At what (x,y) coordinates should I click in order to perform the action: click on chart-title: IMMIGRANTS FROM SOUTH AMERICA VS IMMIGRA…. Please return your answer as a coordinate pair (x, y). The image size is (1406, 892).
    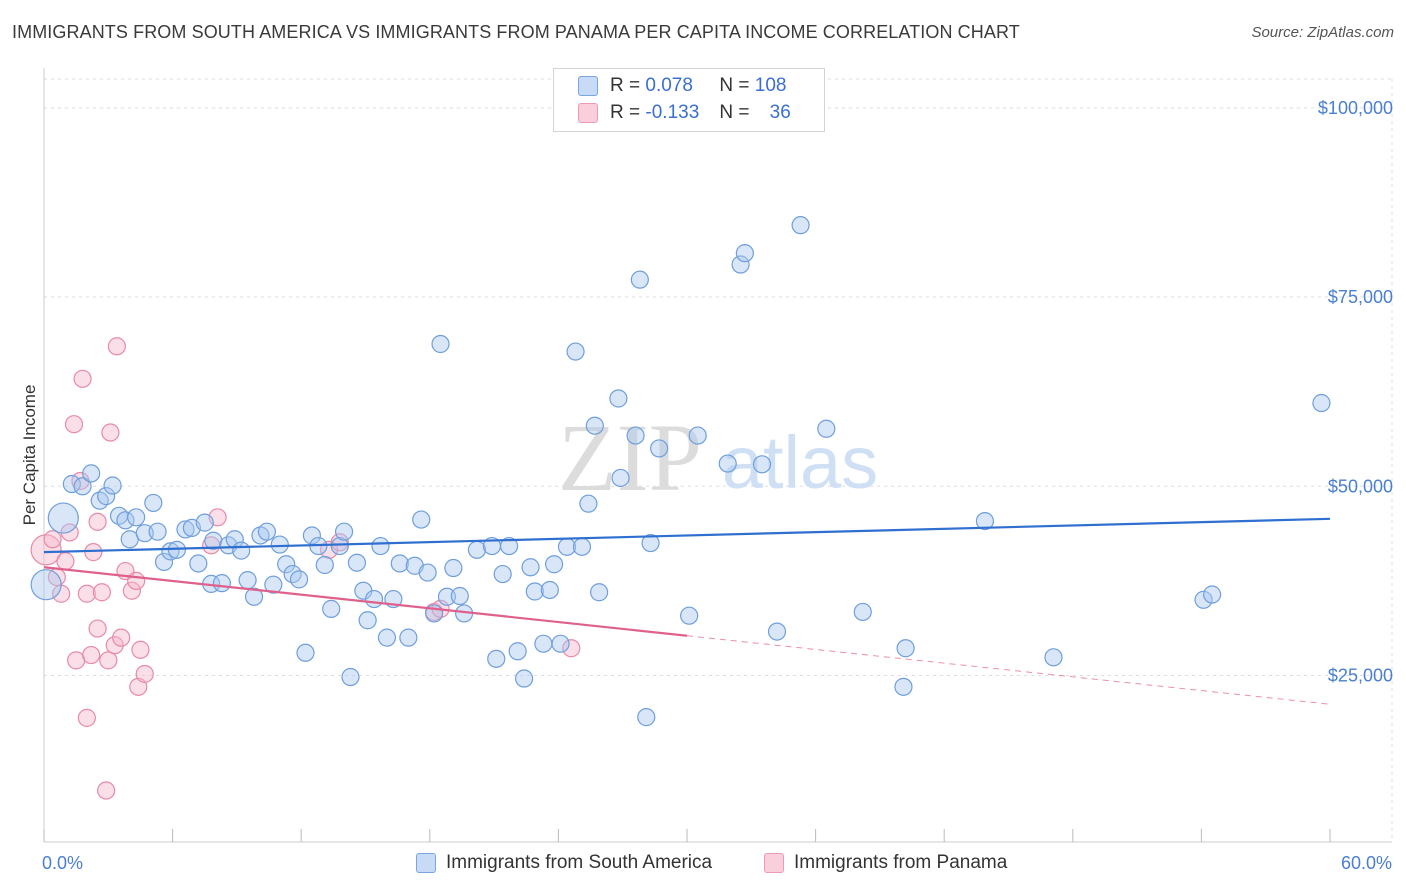
    Looking at the image, I should click on (516, 32).